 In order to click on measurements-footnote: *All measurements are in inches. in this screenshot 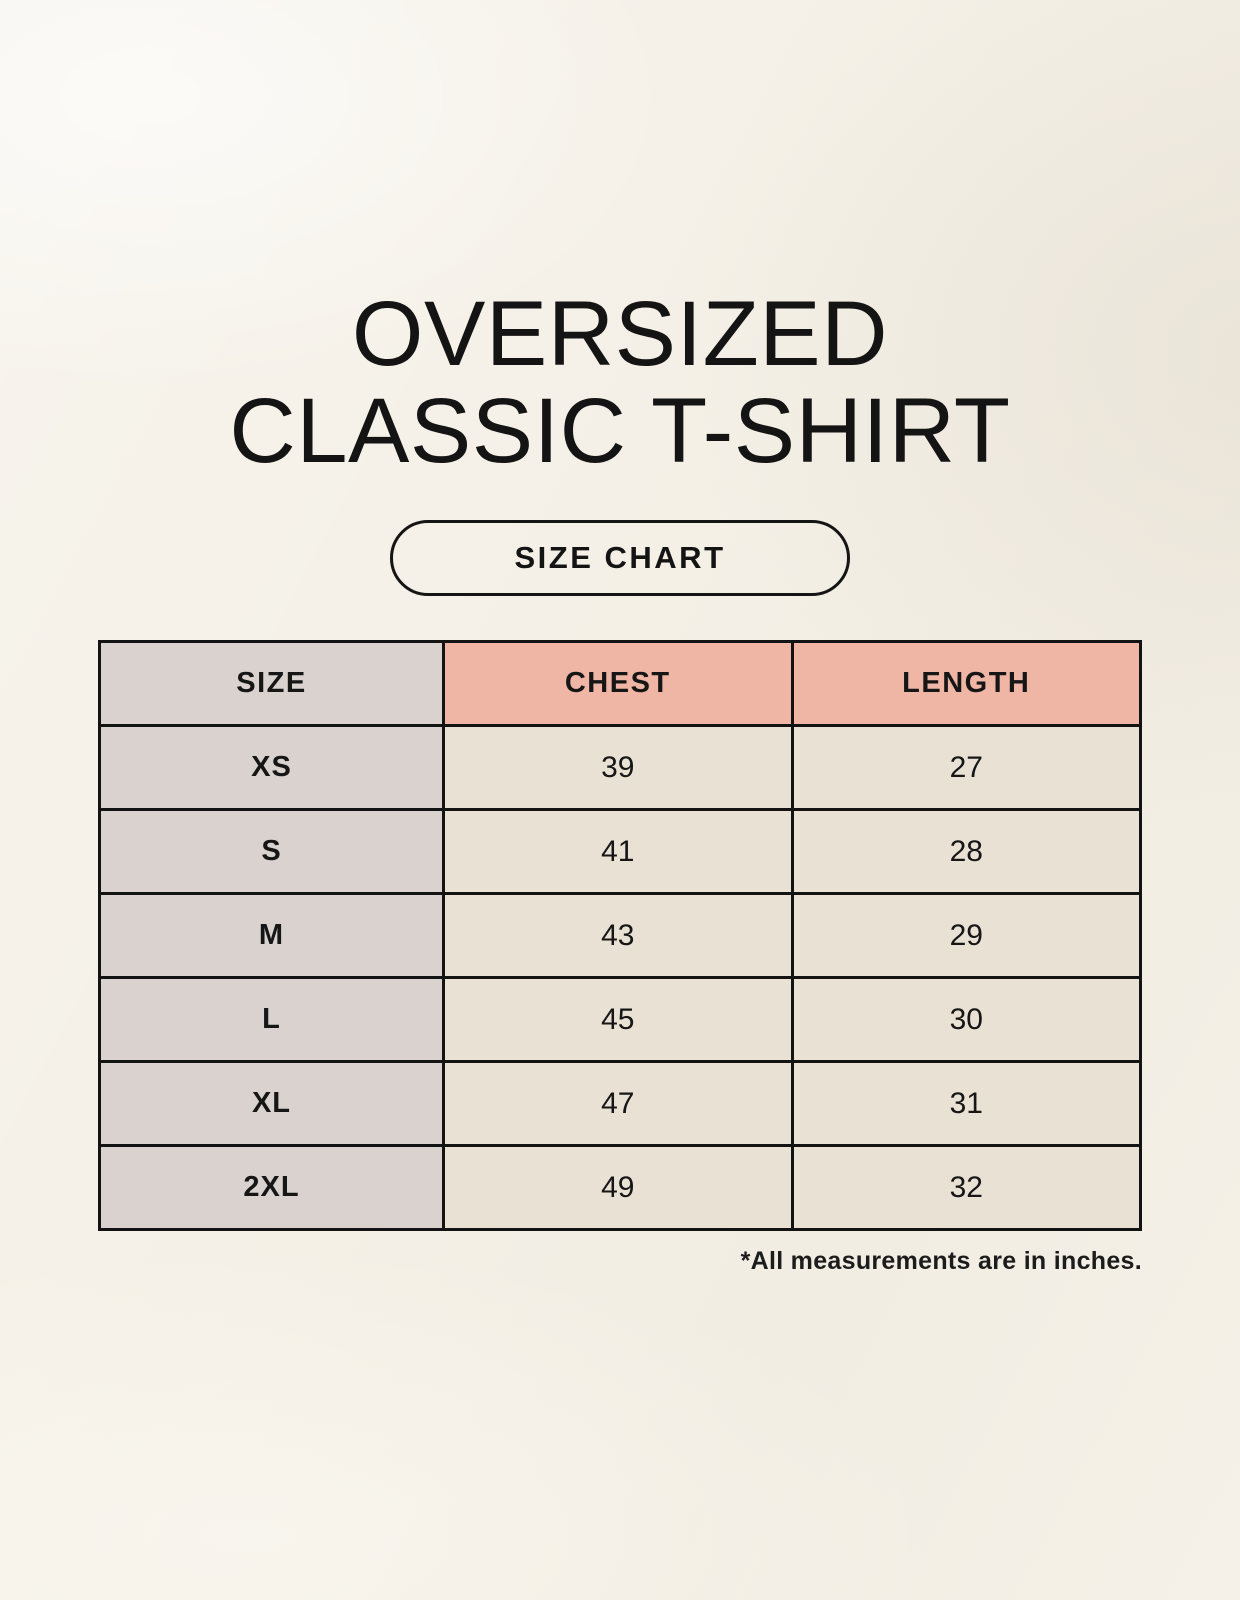, I will do `click(941, 1261)`.